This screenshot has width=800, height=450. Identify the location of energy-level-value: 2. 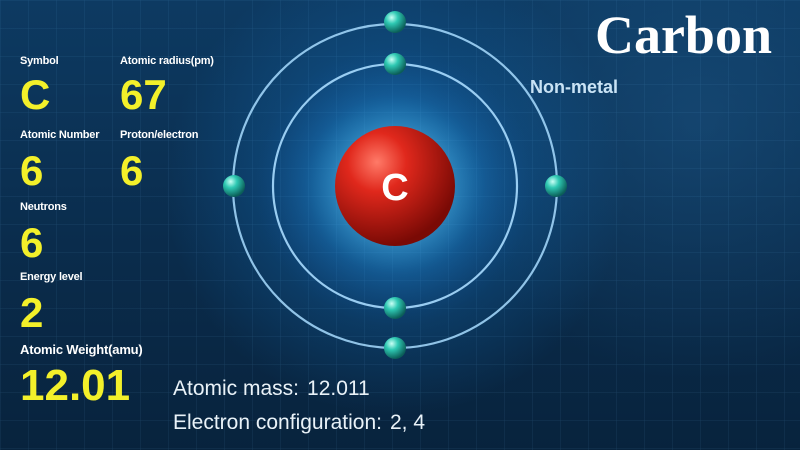
(32, 312).